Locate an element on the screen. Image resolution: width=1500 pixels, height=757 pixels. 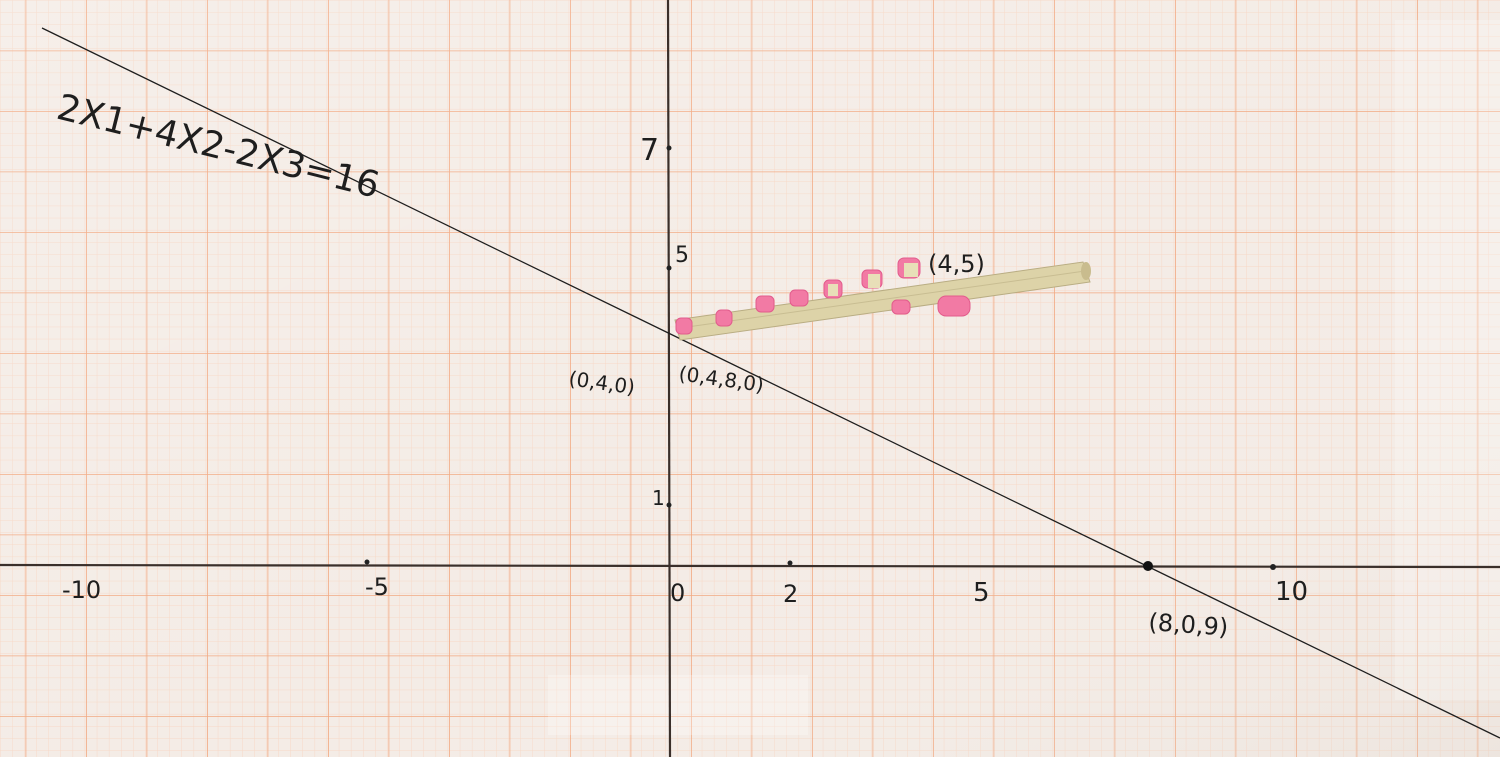
x-intercept-dot is located at coordinates (1148, 566).